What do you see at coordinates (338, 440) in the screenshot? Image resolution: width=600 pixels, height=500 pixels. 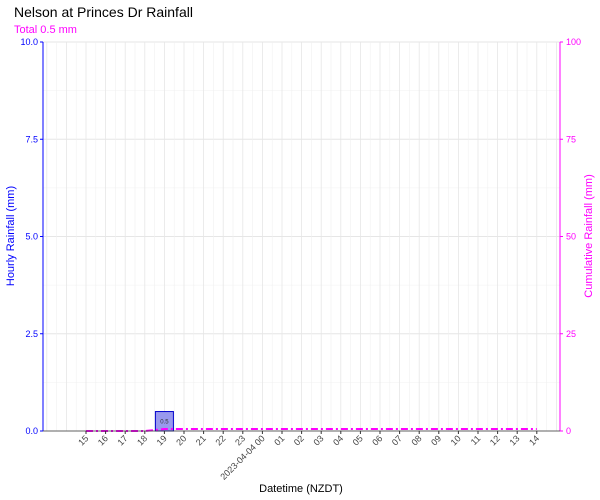 I see `x-tick-label: 04` at bounding box center [338, 440].